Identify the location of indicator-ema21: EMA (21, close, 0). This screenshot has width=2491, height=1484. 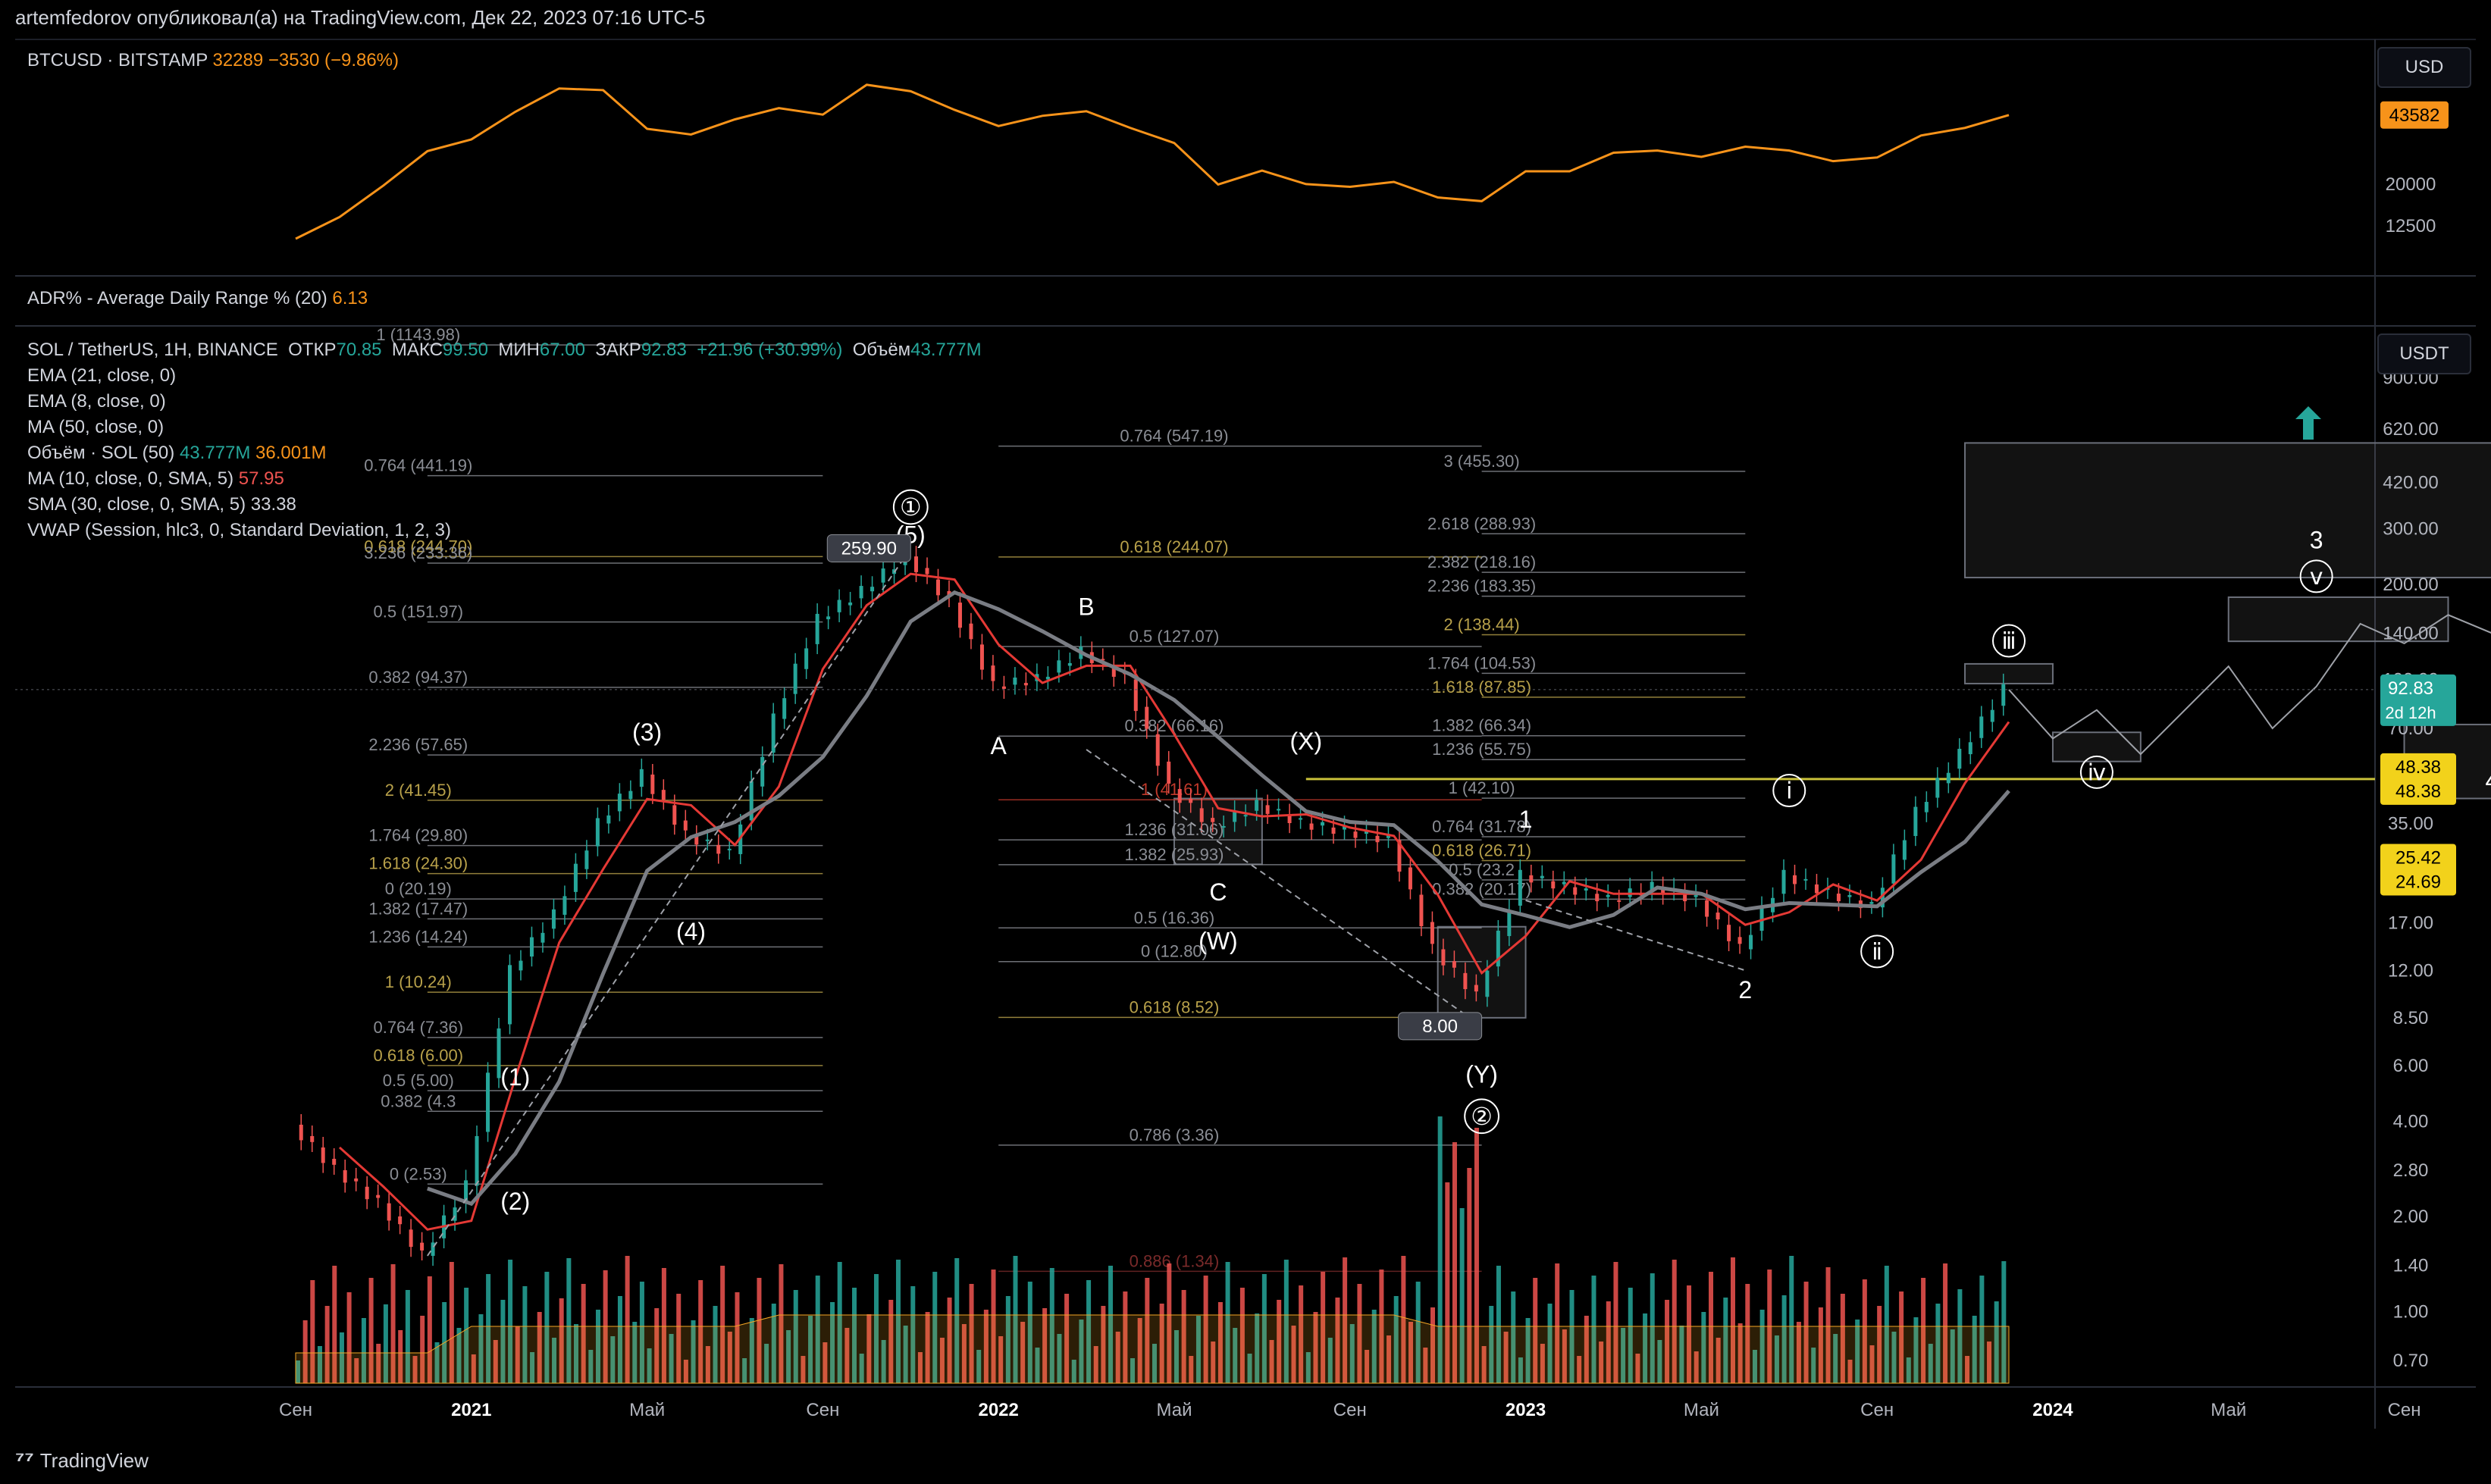
(102, 375).